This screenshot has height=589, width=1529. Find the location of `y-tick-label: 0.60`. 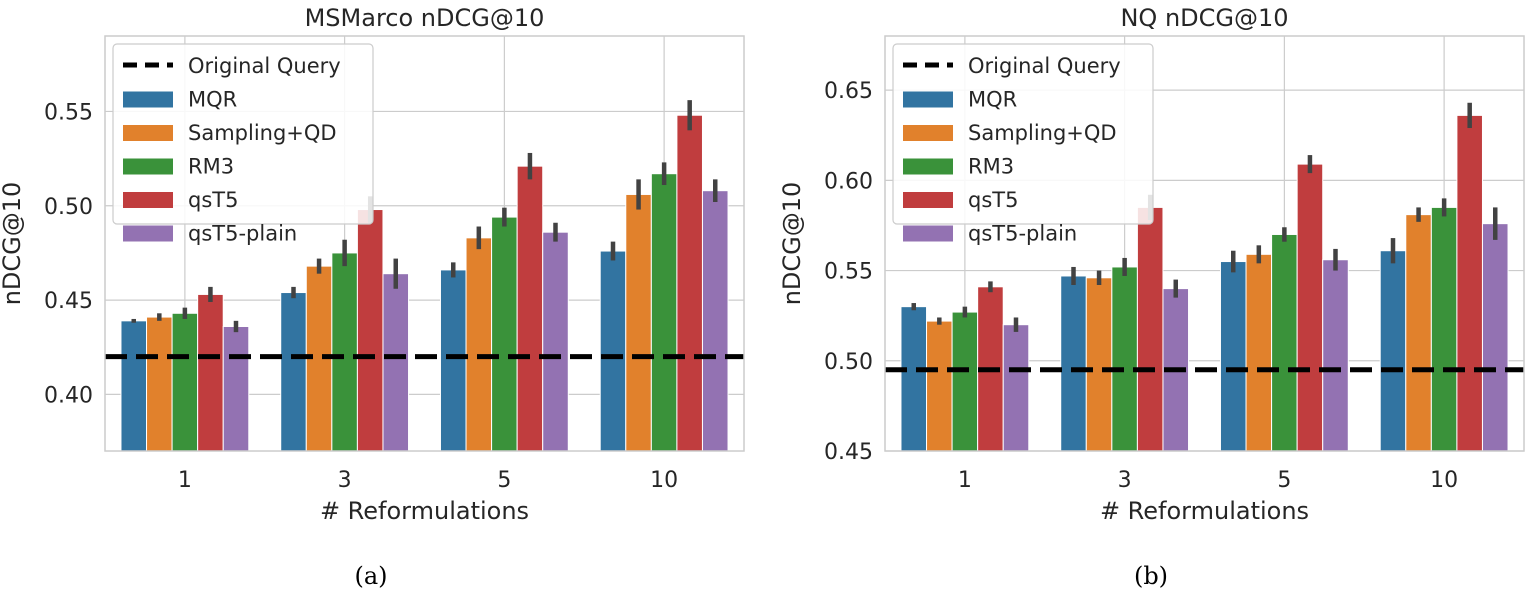

y-tick-label: 0.60 is located at coordinates (848, 181).